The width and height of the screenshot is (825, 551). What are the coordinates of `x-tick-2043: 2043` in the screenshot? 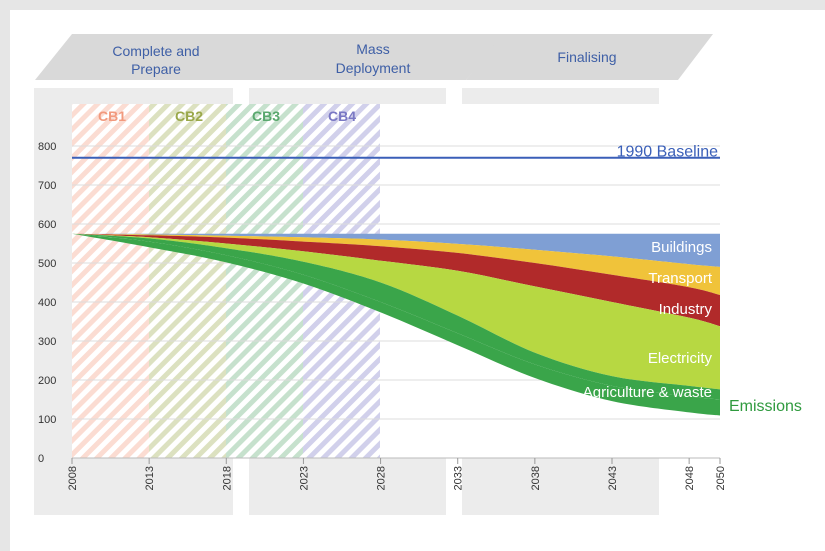 It's located at (613, 478).